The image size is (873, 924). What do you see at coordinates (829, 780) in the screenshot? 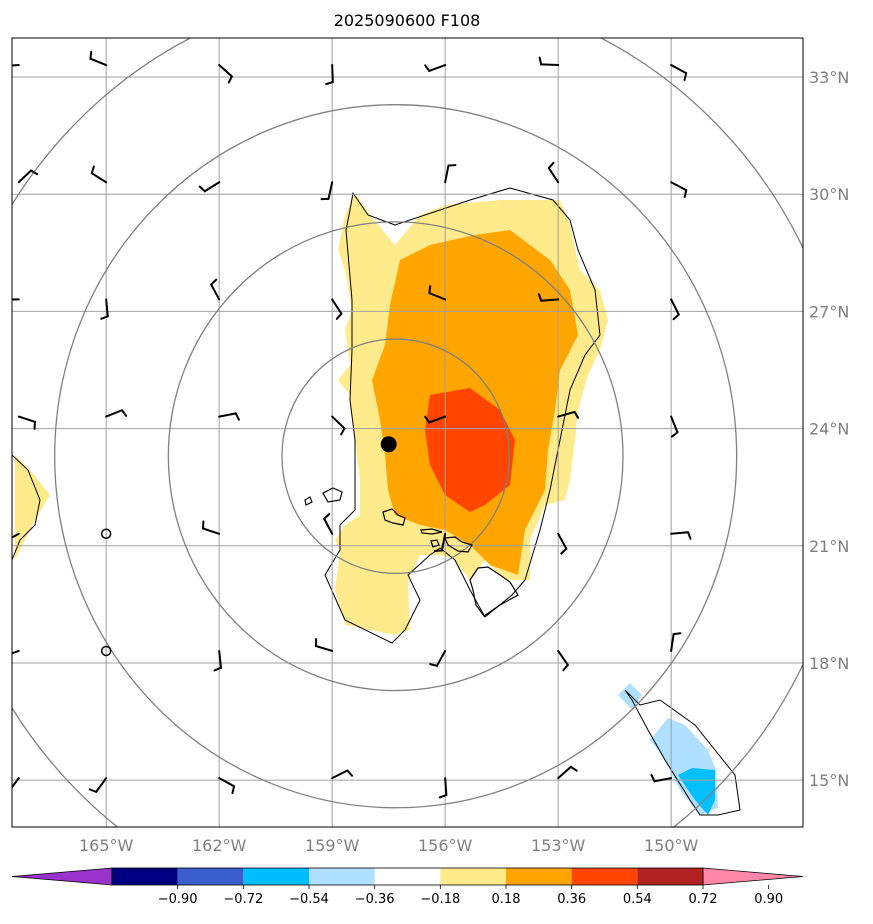
I see `lat-tick-label: 15°N` at bounding box center [829, 780].